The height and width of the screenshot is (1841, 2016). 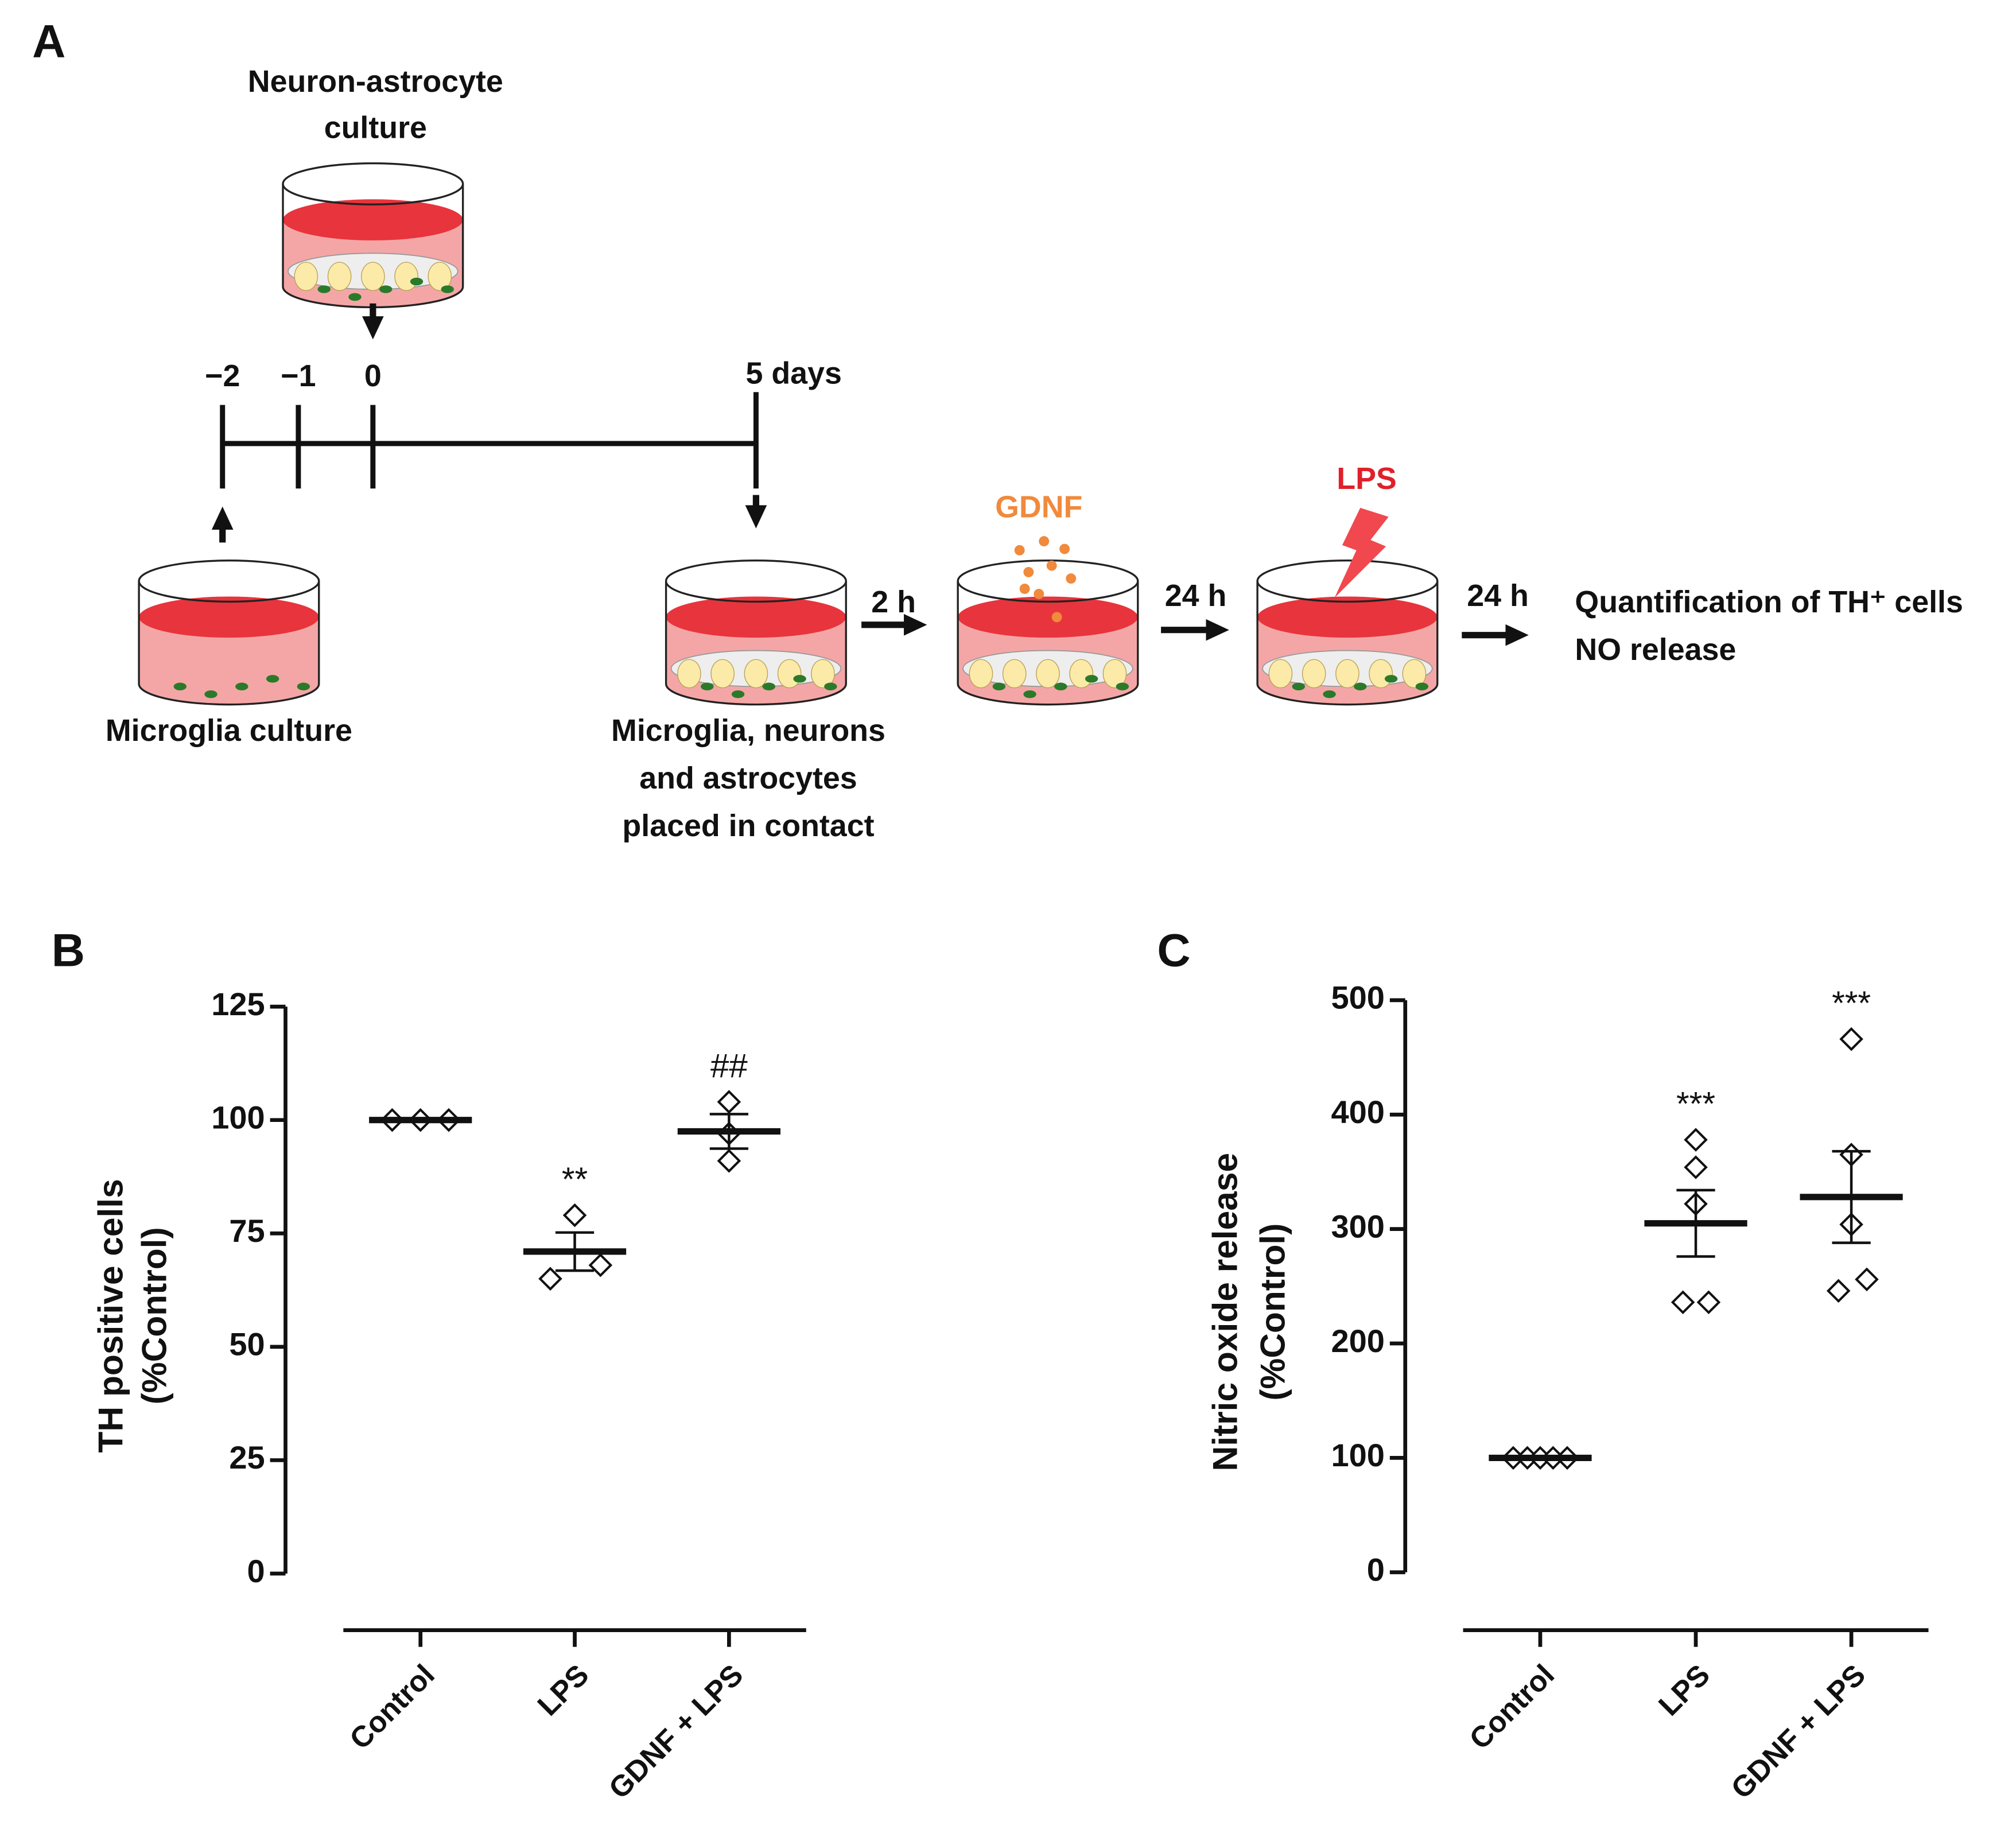 What do you see at coordinates (1512, 1707) in the screenshot?
I see `x-tick-label: Control` at bounding box center [1512, 1707].